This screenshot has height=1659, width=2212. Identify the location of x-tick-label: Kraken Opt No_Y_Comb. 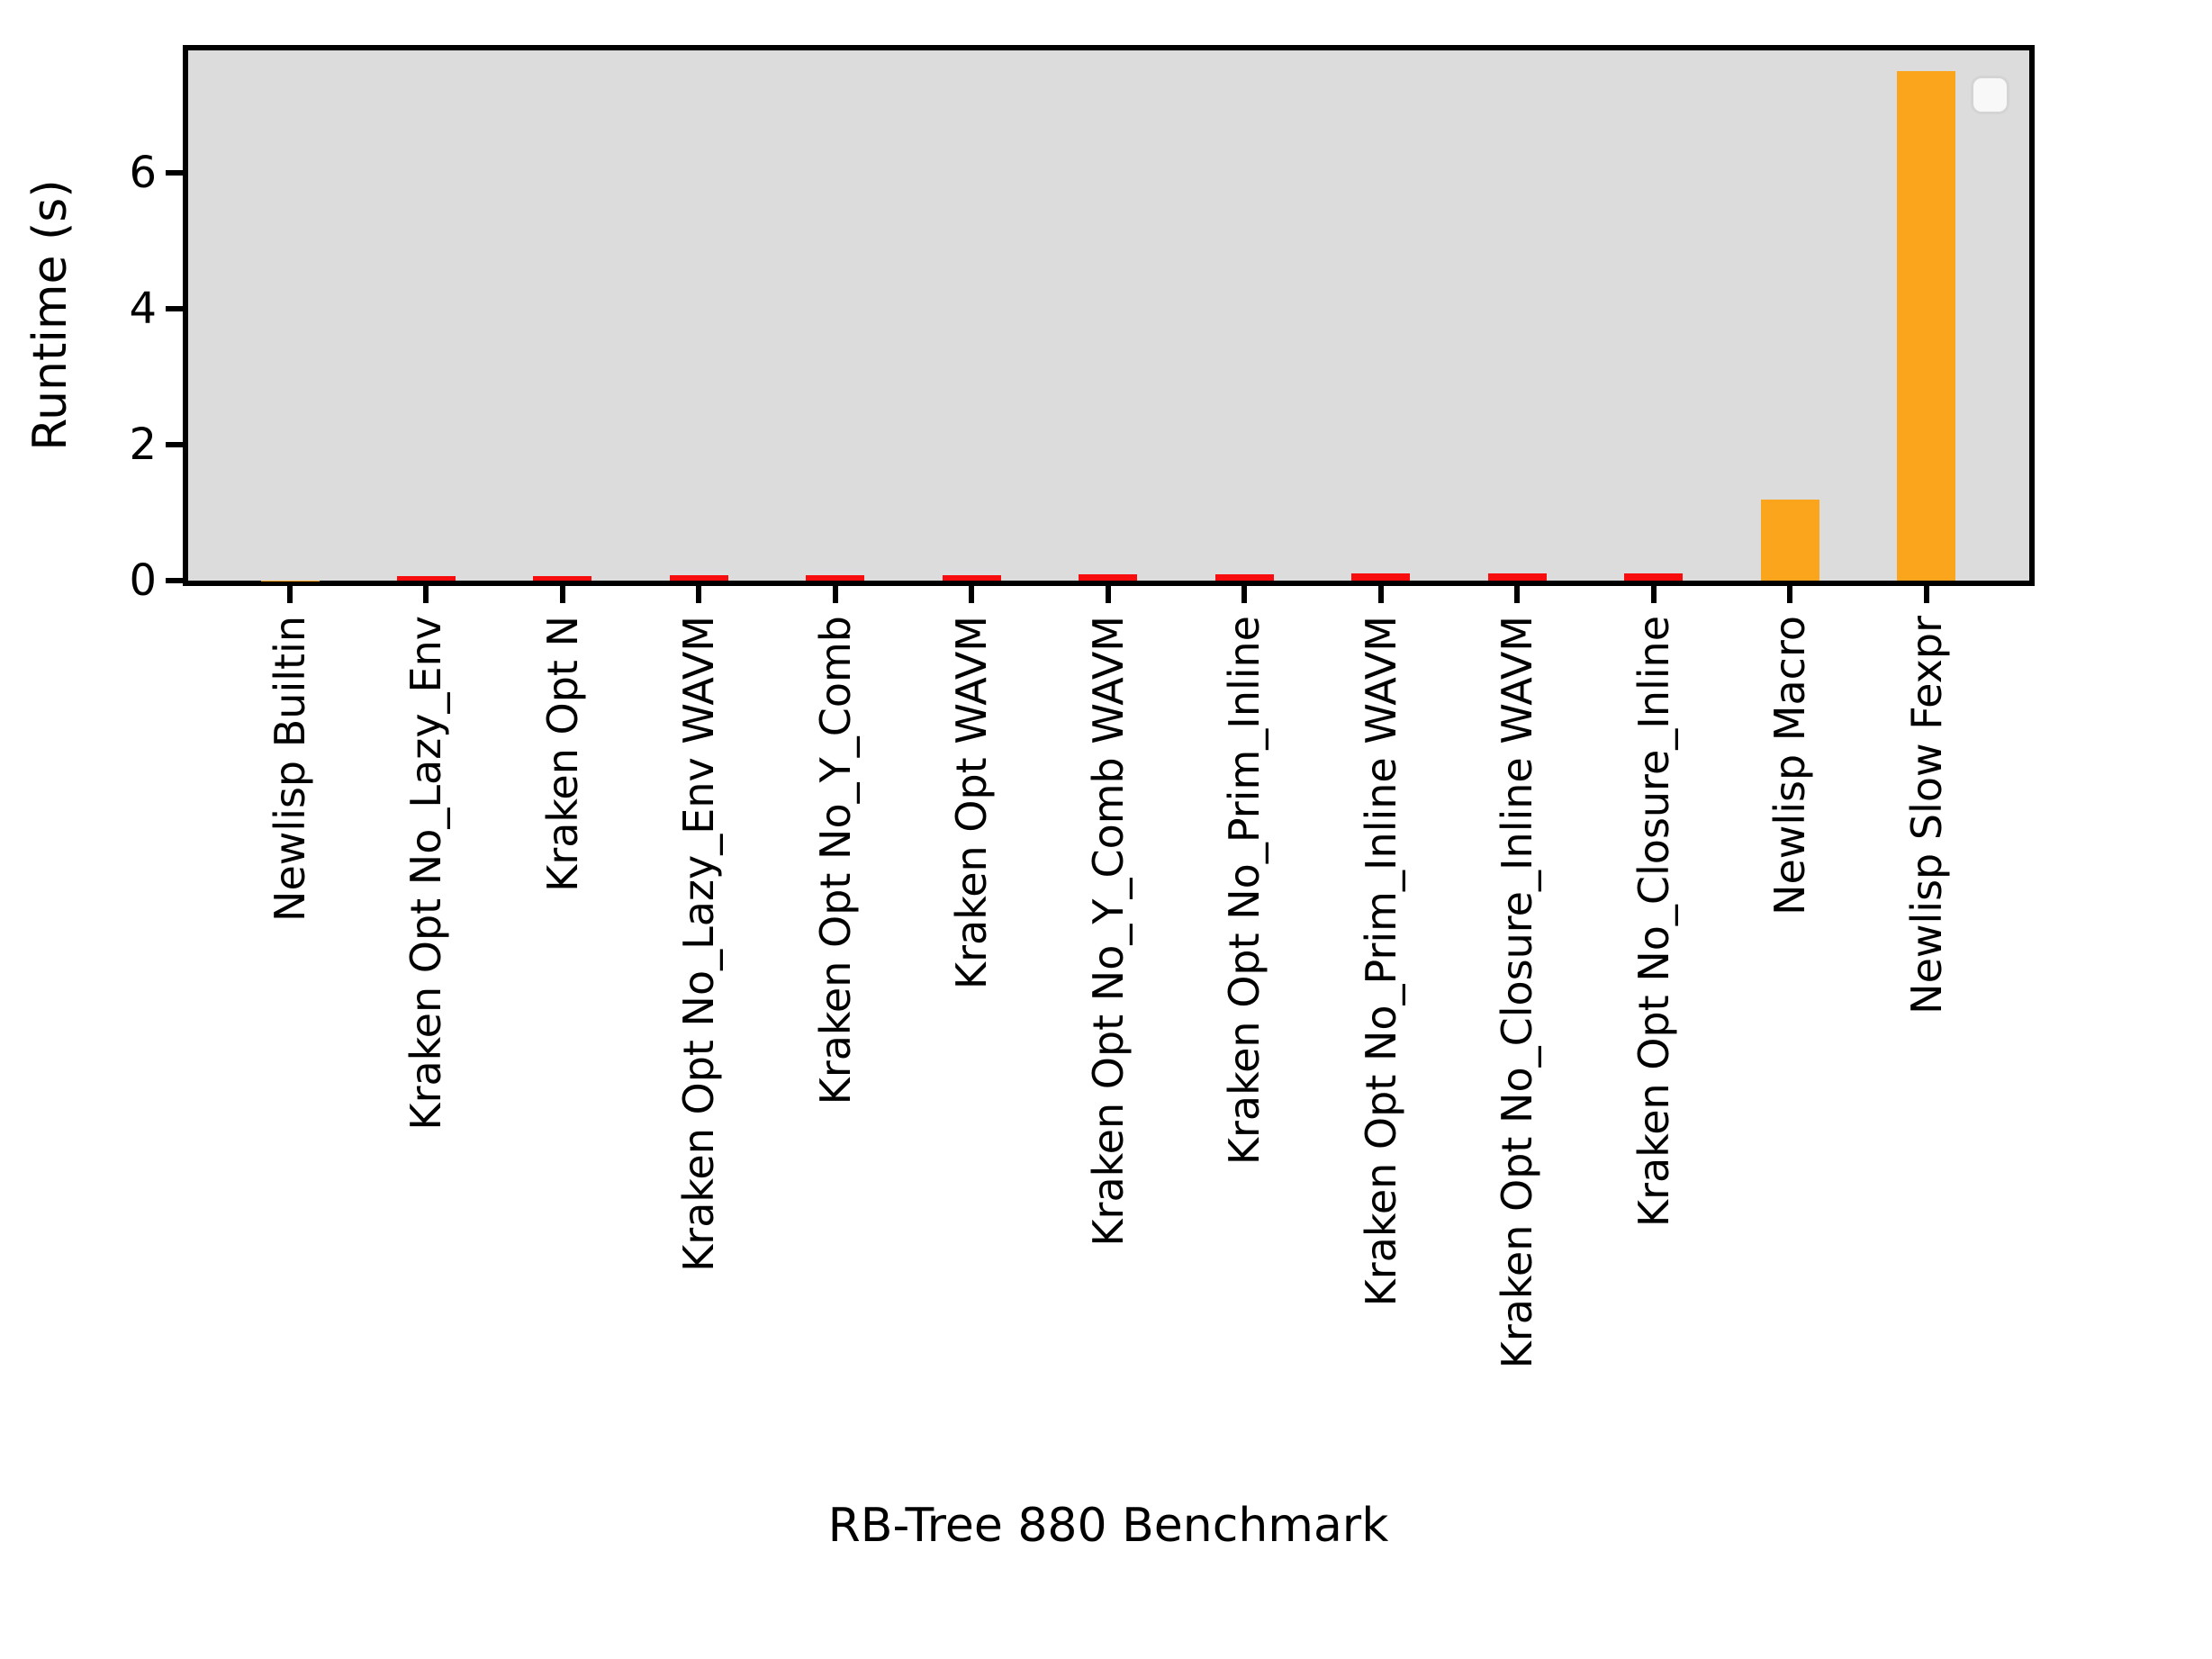
(835, 860).